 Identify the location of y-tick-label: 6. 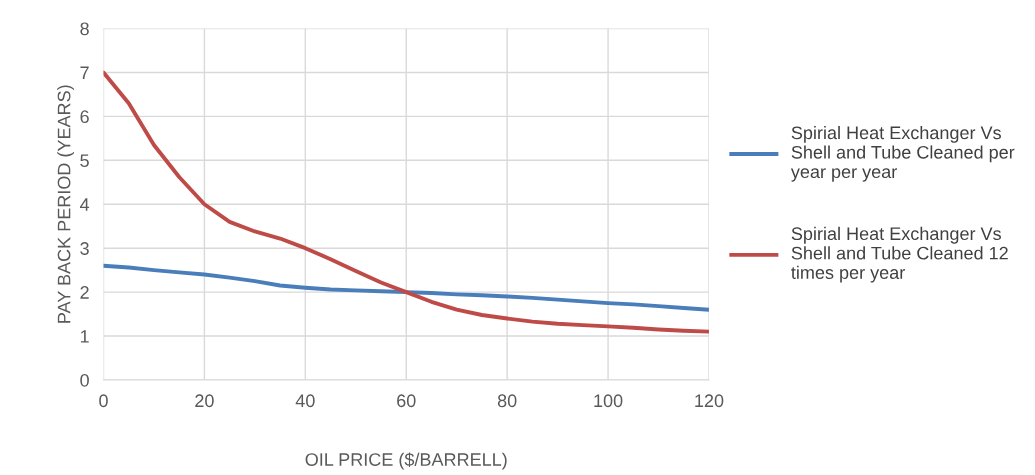
(84, 117).